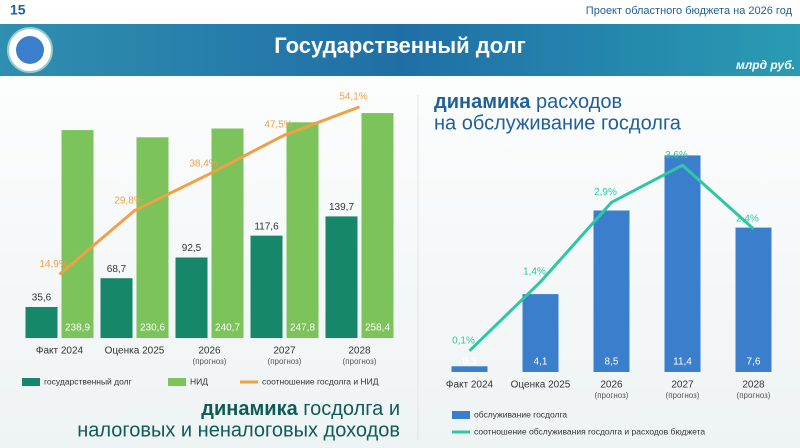 The height and width of the screenshot is (448, 800). I want to click on chart-title: динамика госдолга и, so click(300, 409).